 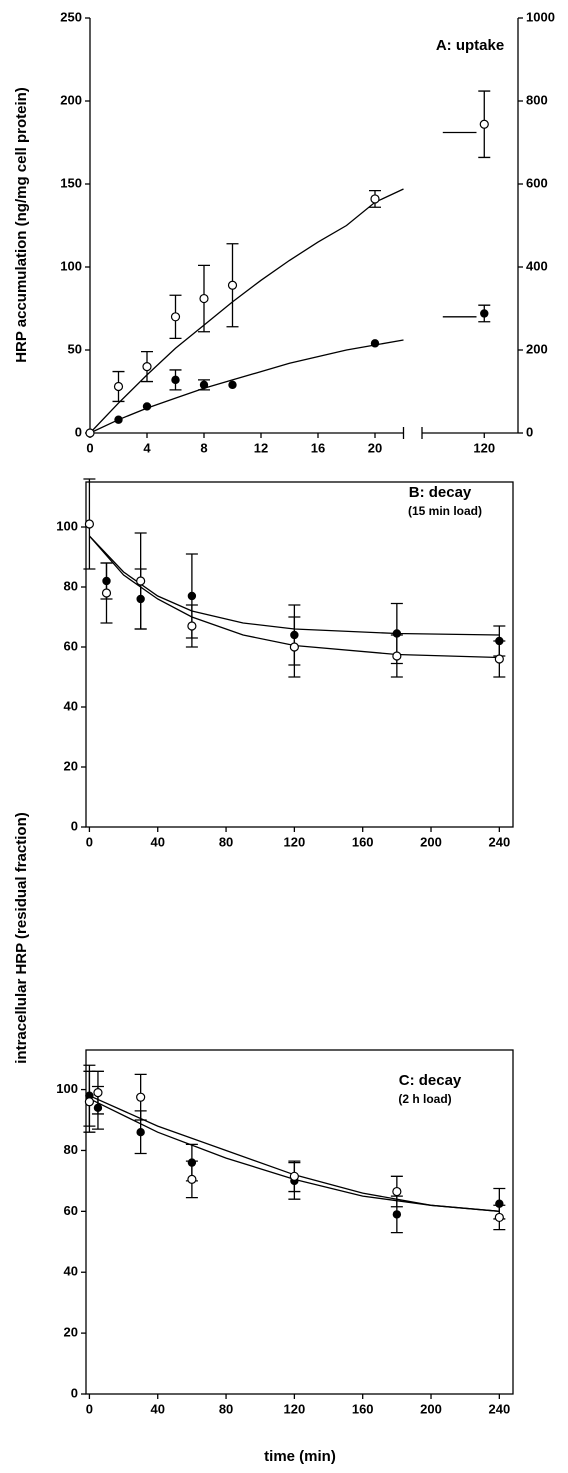 What do you see at coordinates (203, 447) in the screenshot?
I see `x-tick-label: 8` at bounding box center [203, 447].